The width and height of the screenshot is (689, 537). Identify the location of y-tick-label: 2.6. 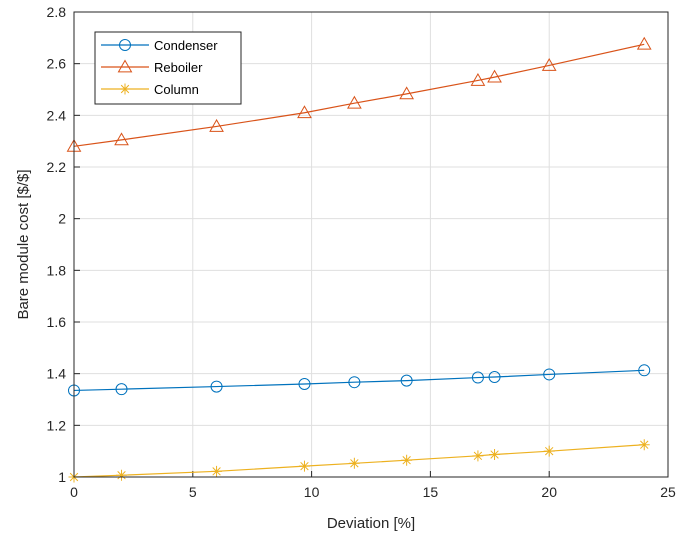
(57, 64).